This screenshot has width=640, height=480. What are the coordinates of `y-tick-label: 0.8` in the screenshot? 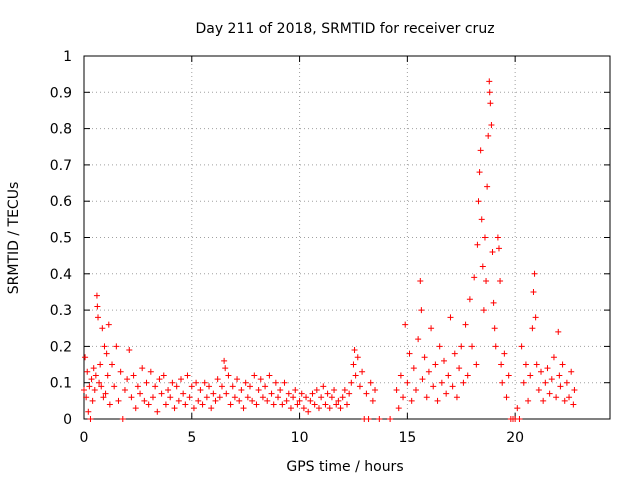 It's located at (61, 130).